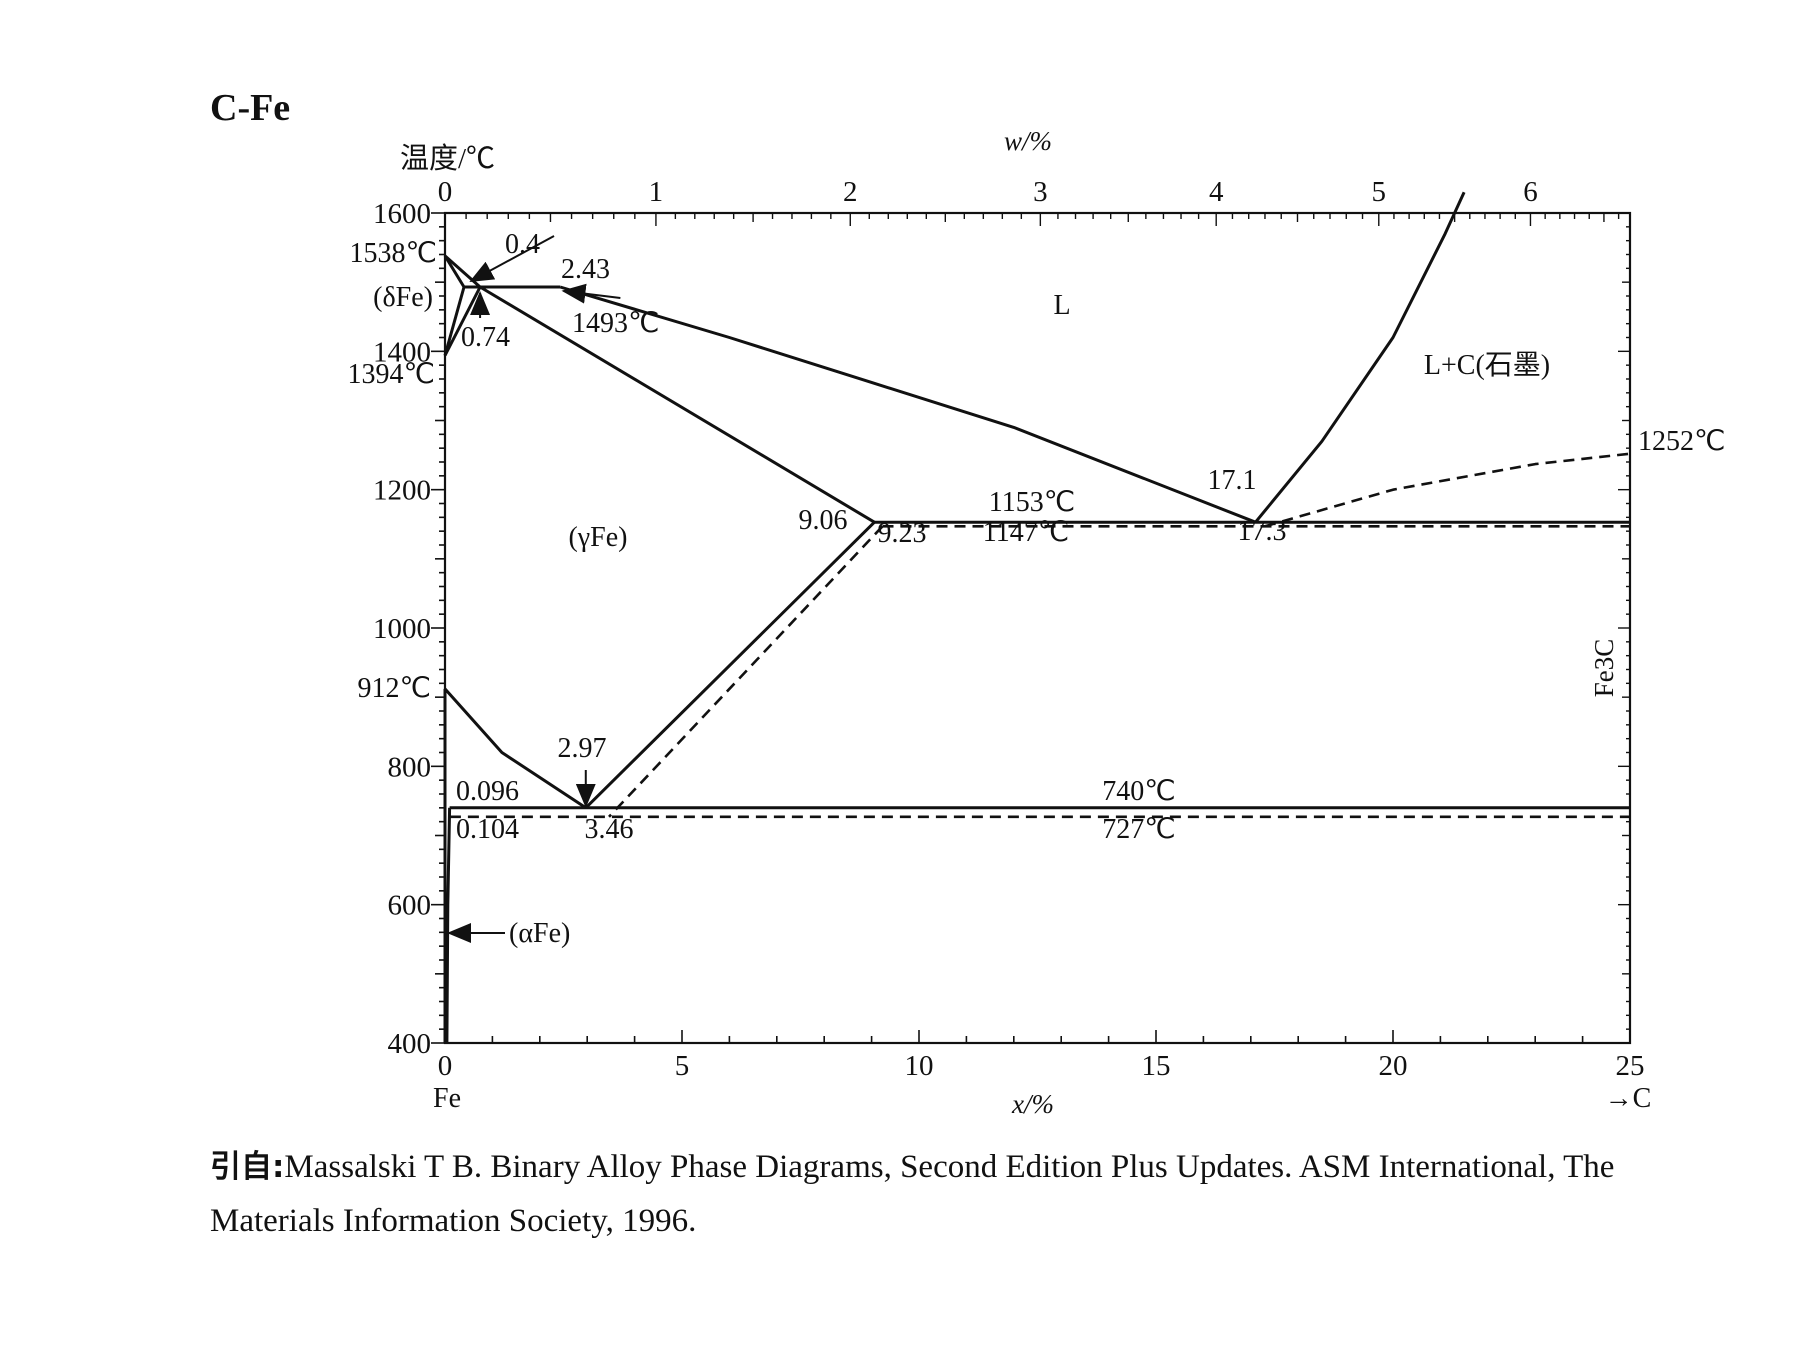  Describe the element at coordinates (453, 1221) in the screenshot. I see `citation-line-2: Materials Information Society, 1996.` at that location.